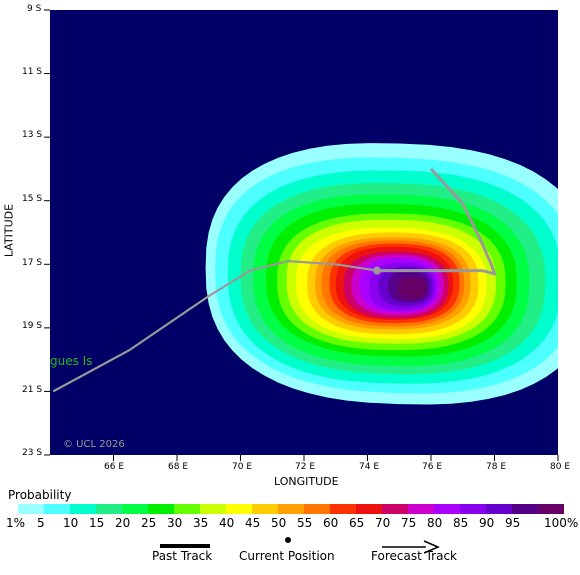 Image resolution: width=580 pixels, height=575 pixels. Describe the element at coordinates (178, 467) in the screenshot. I see `lon-tick-label: 68 E` at that location.